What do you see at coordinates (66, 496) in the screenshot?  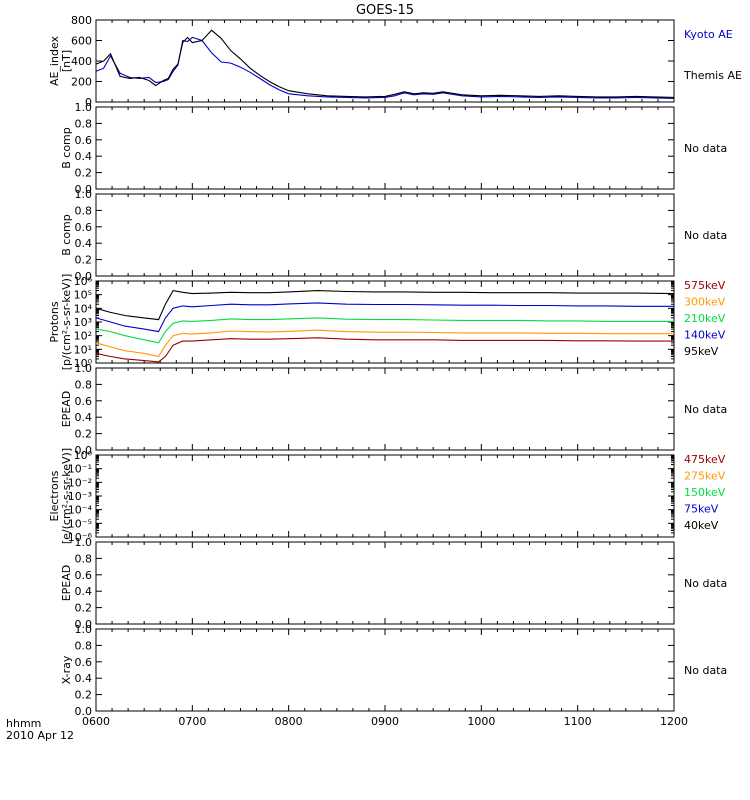 I see `y-axis-label: [e/(cm²-s-sr-keV)]` at bounding box center [66, 496].